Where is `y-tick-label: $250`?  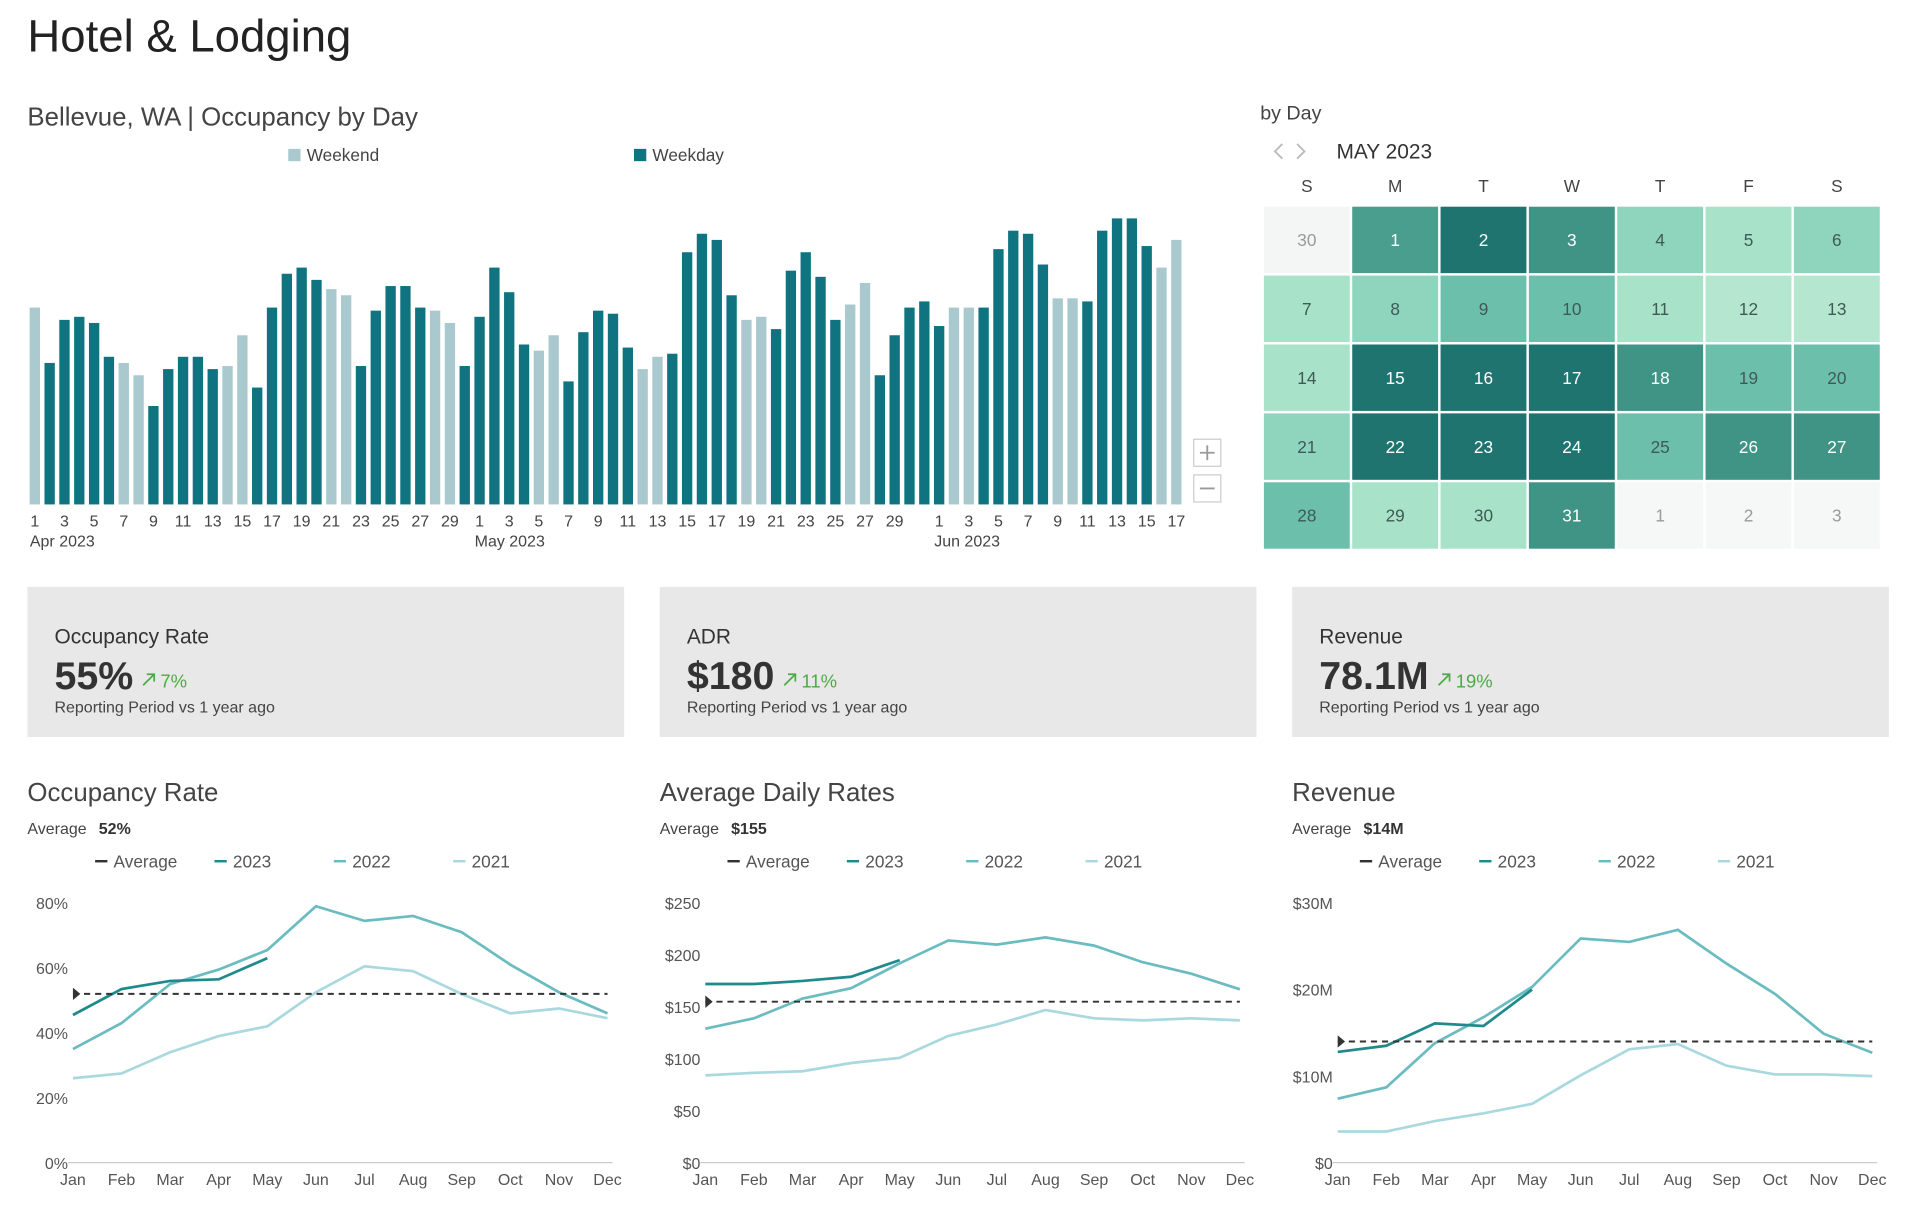 y-tick-label: $250 is located at coordinates (683, 904).